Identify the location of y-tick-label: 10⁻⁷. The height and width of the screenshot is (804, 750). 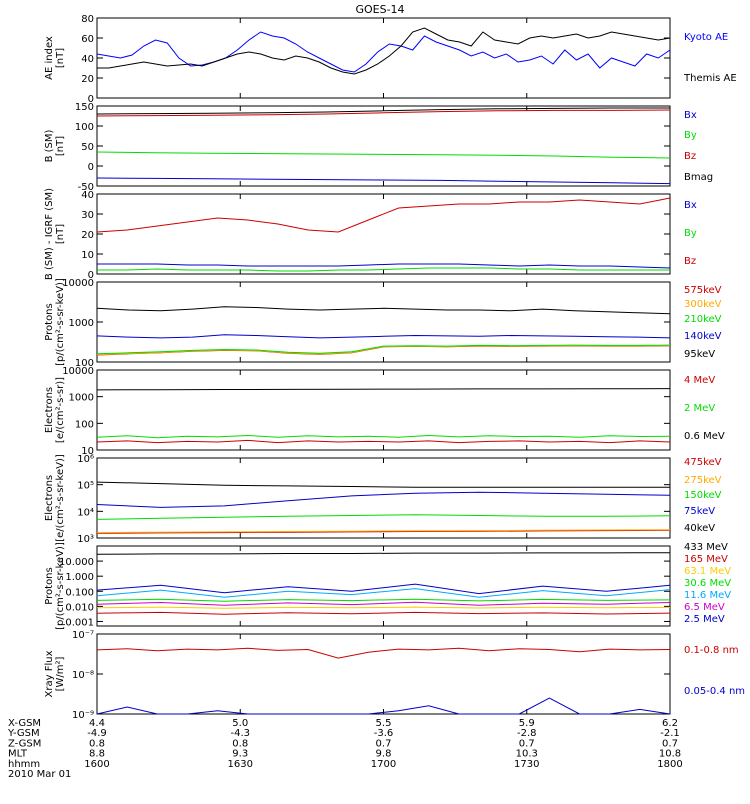
(83, 635).